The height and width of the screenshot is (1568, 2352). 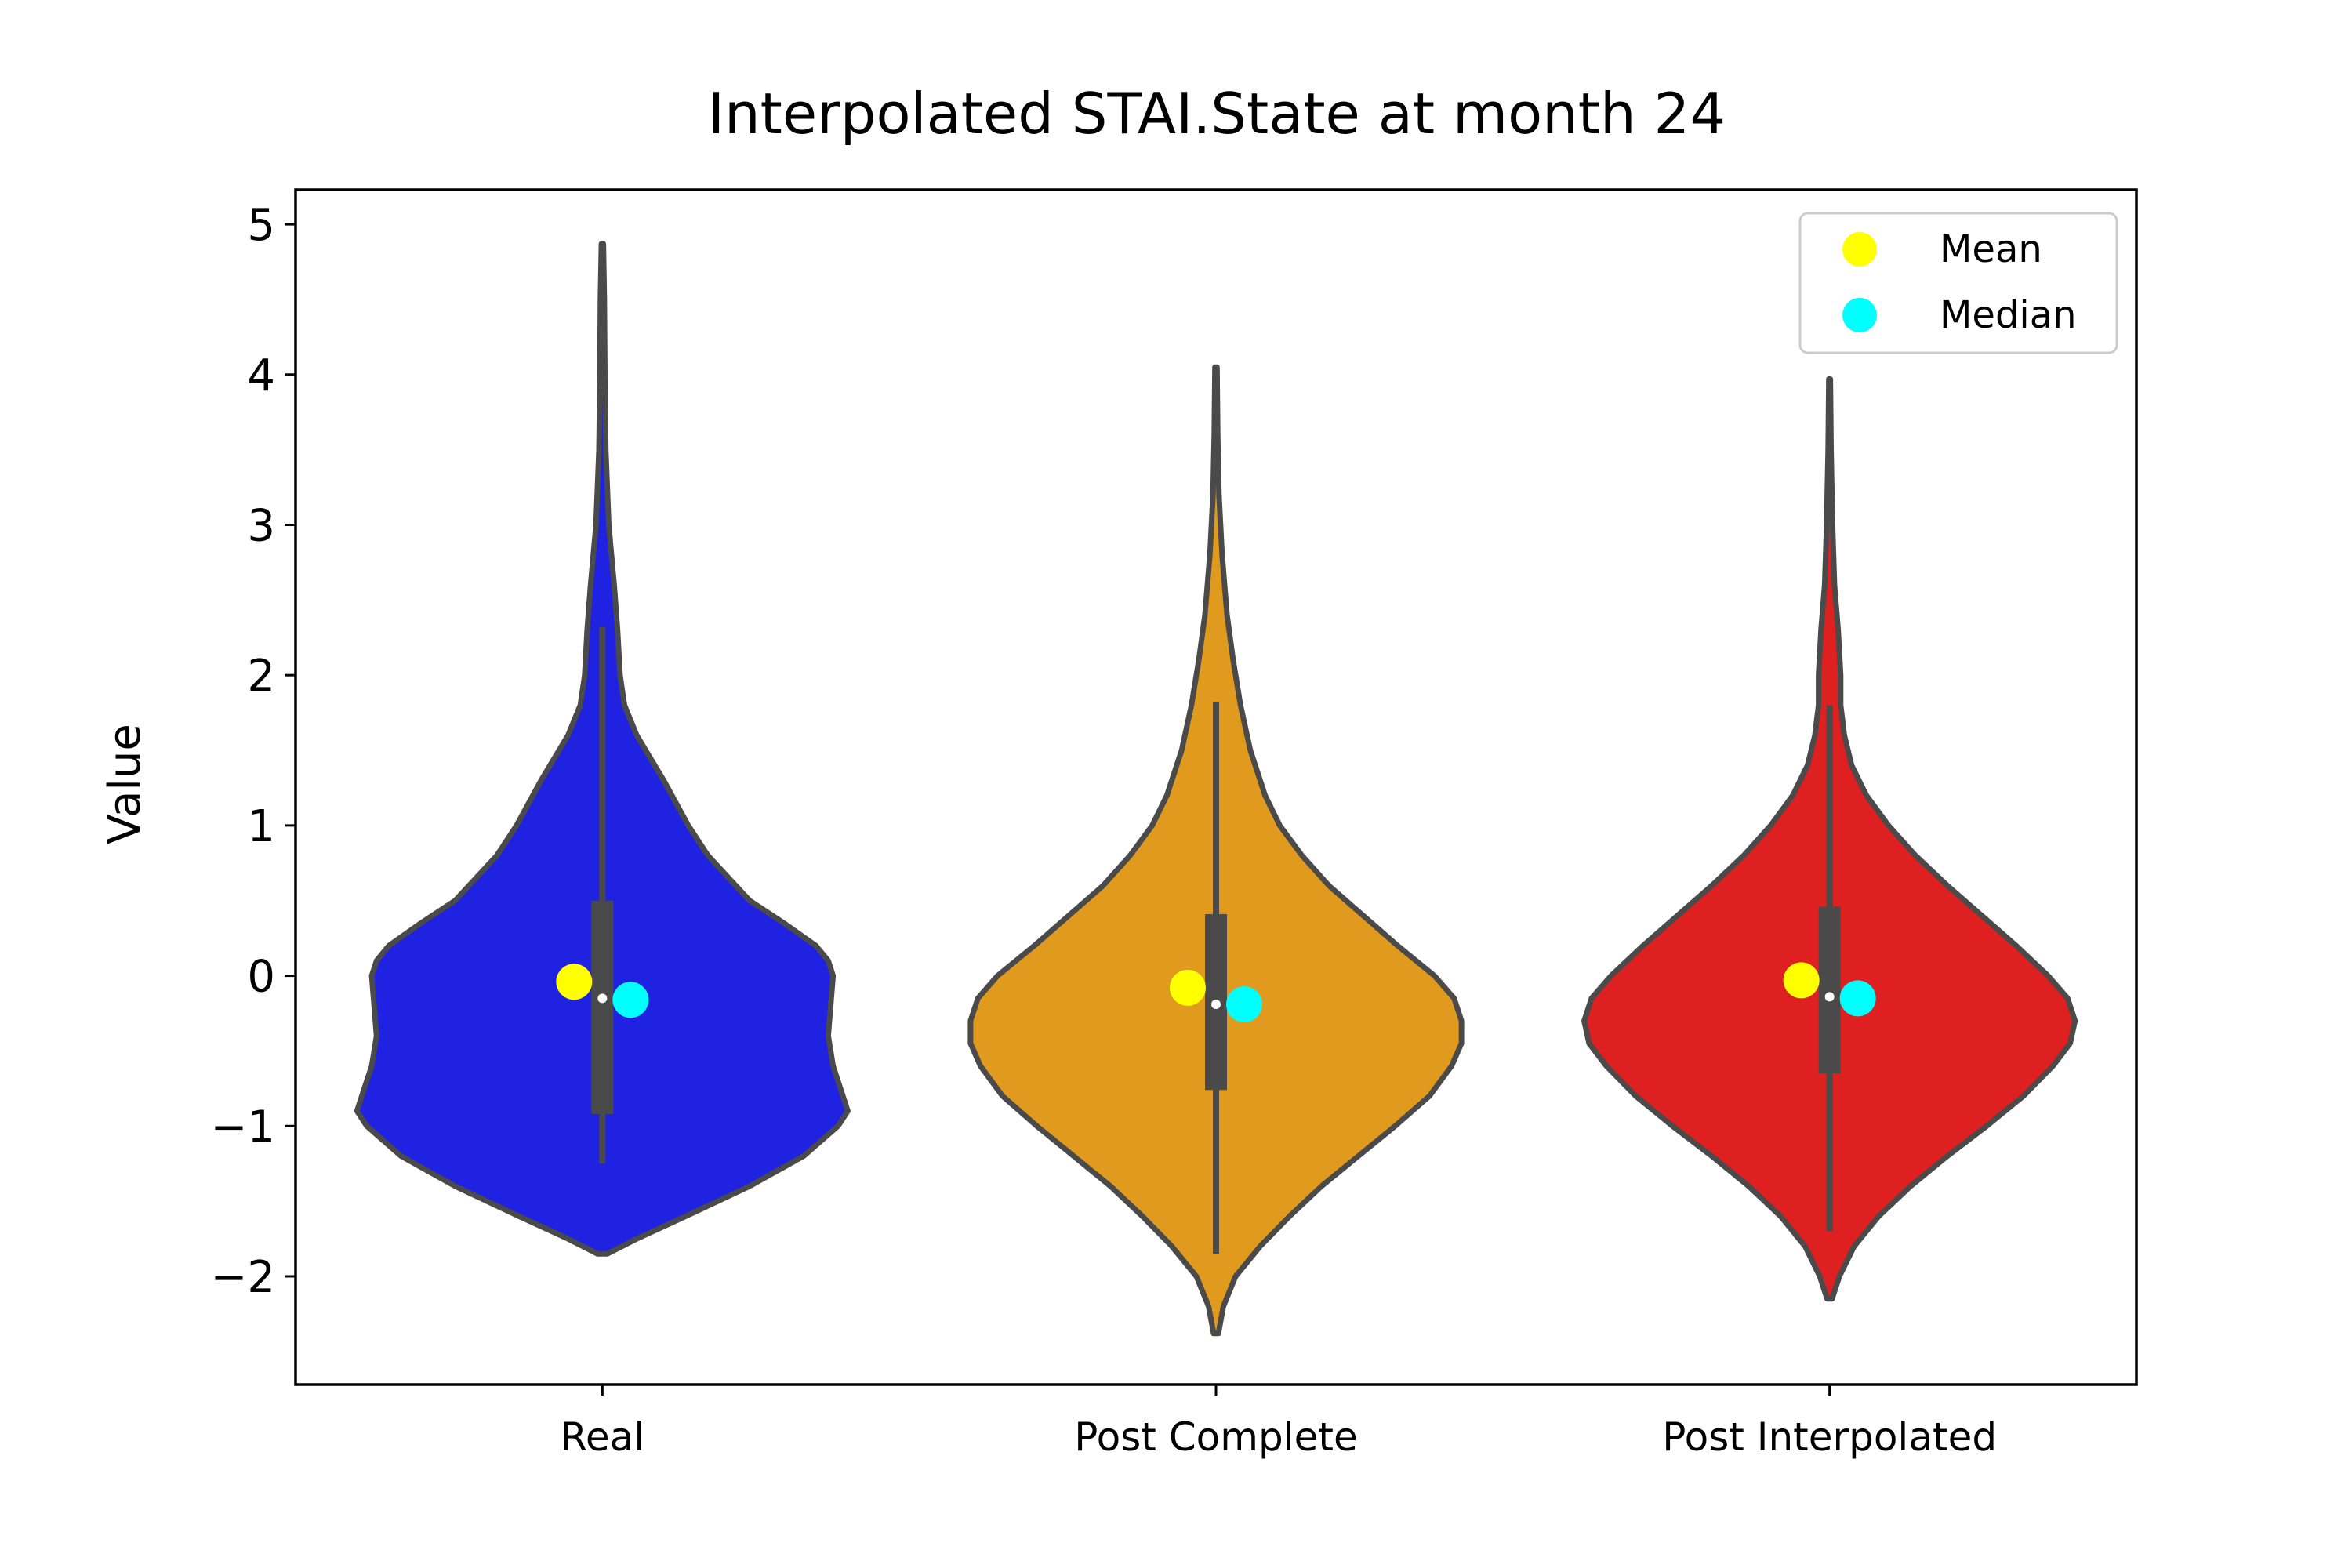 I want to click on y-tick-label: 5, so click(x=261, y=225).